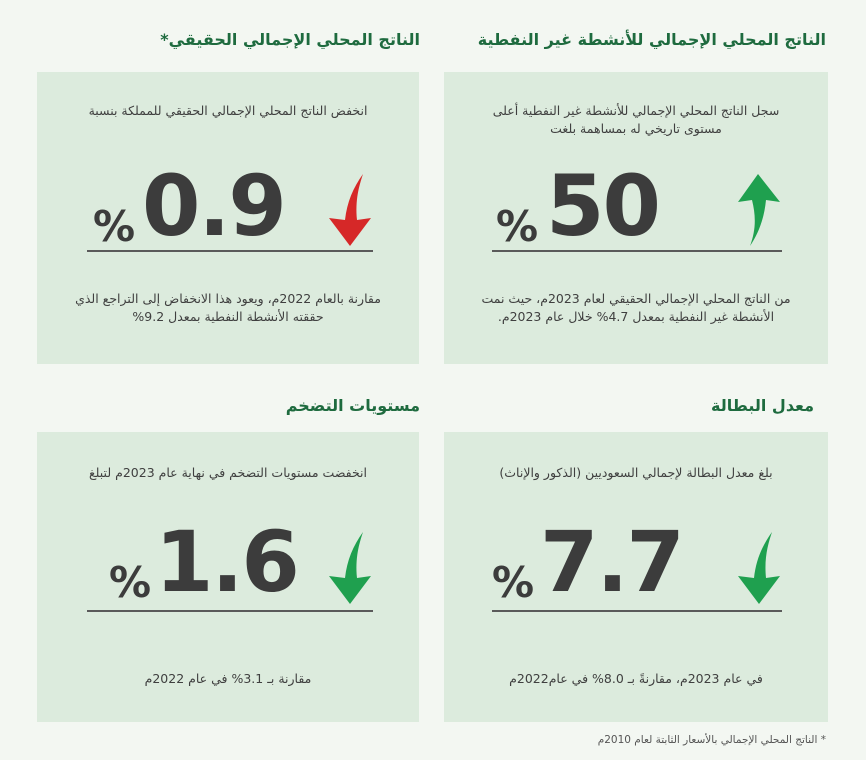  Describe the element at coordinates (762, 405) in the screenshot. I see `section-heading-unemployment: معدل البطالة` at that location.